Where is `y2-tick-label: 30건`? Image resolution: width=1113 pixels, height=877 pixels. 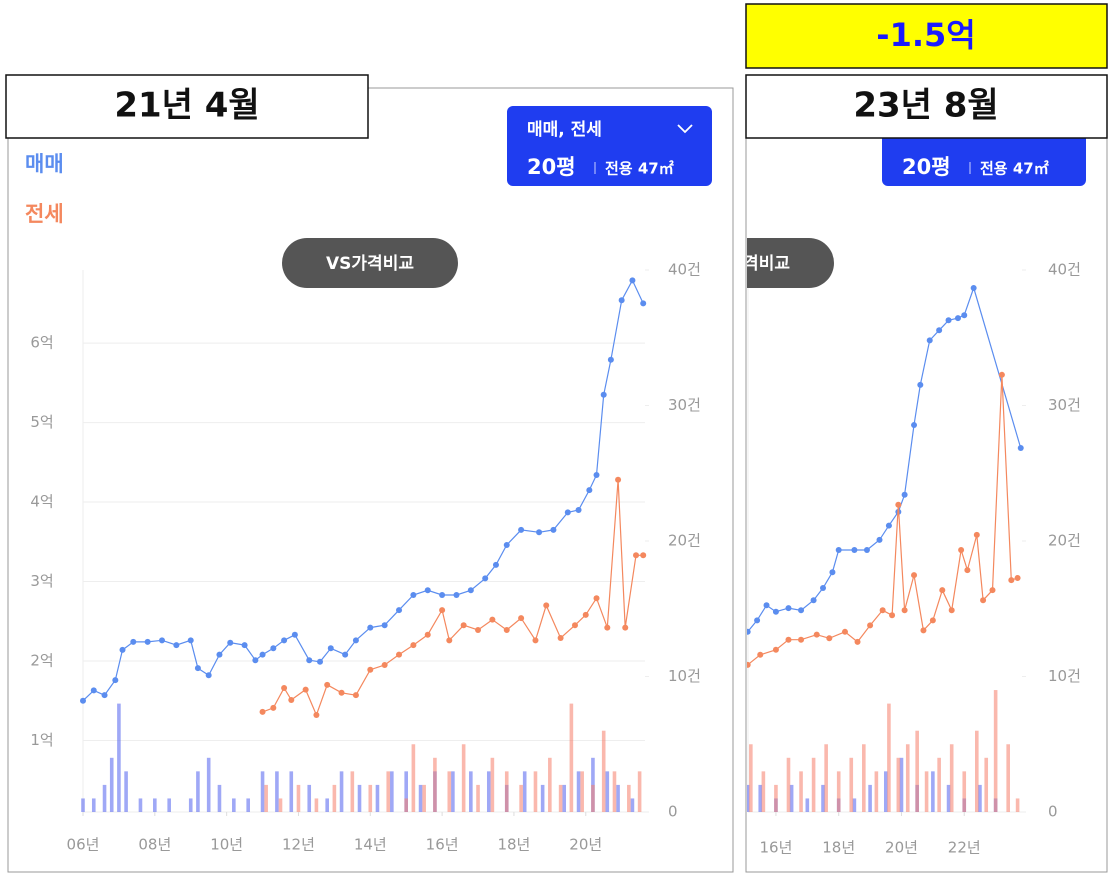
y2-tick-label: 30건 is located at coordinates (1064, 405).